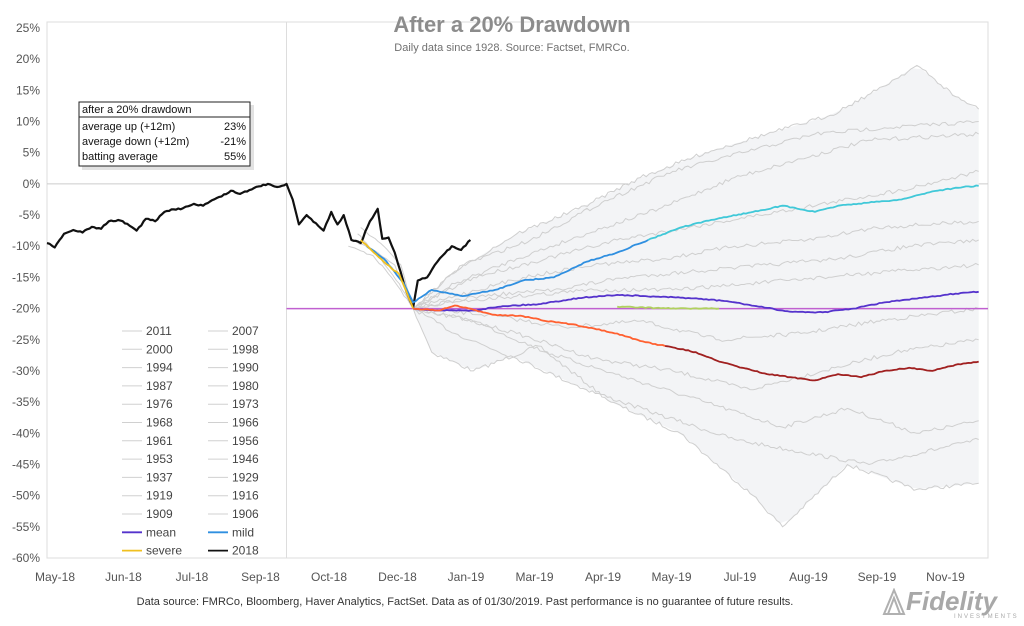  Describe the element at coordinates (245, 423) in the screenshot. I see `legend-label-1966: 1966` at that location.